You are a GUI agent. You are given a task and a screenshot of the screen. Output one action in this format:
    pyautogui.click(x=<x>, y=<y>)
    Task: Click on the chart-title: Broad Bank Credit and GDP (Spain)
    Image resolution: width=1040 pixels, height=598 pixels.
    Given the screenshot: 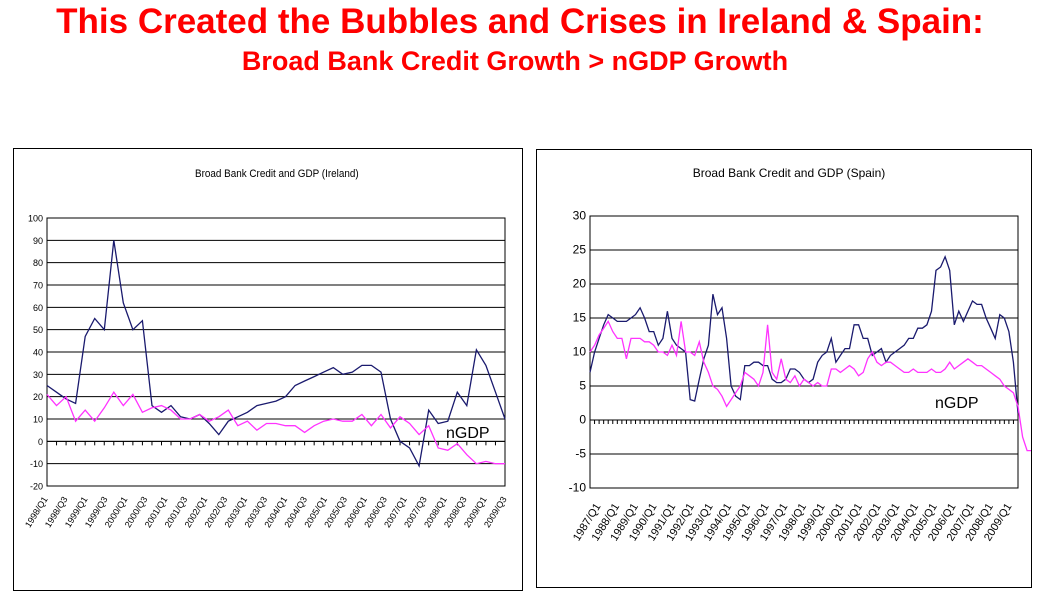 What is the action you would take?
    pyautogui.click(x=789, y=173)
    